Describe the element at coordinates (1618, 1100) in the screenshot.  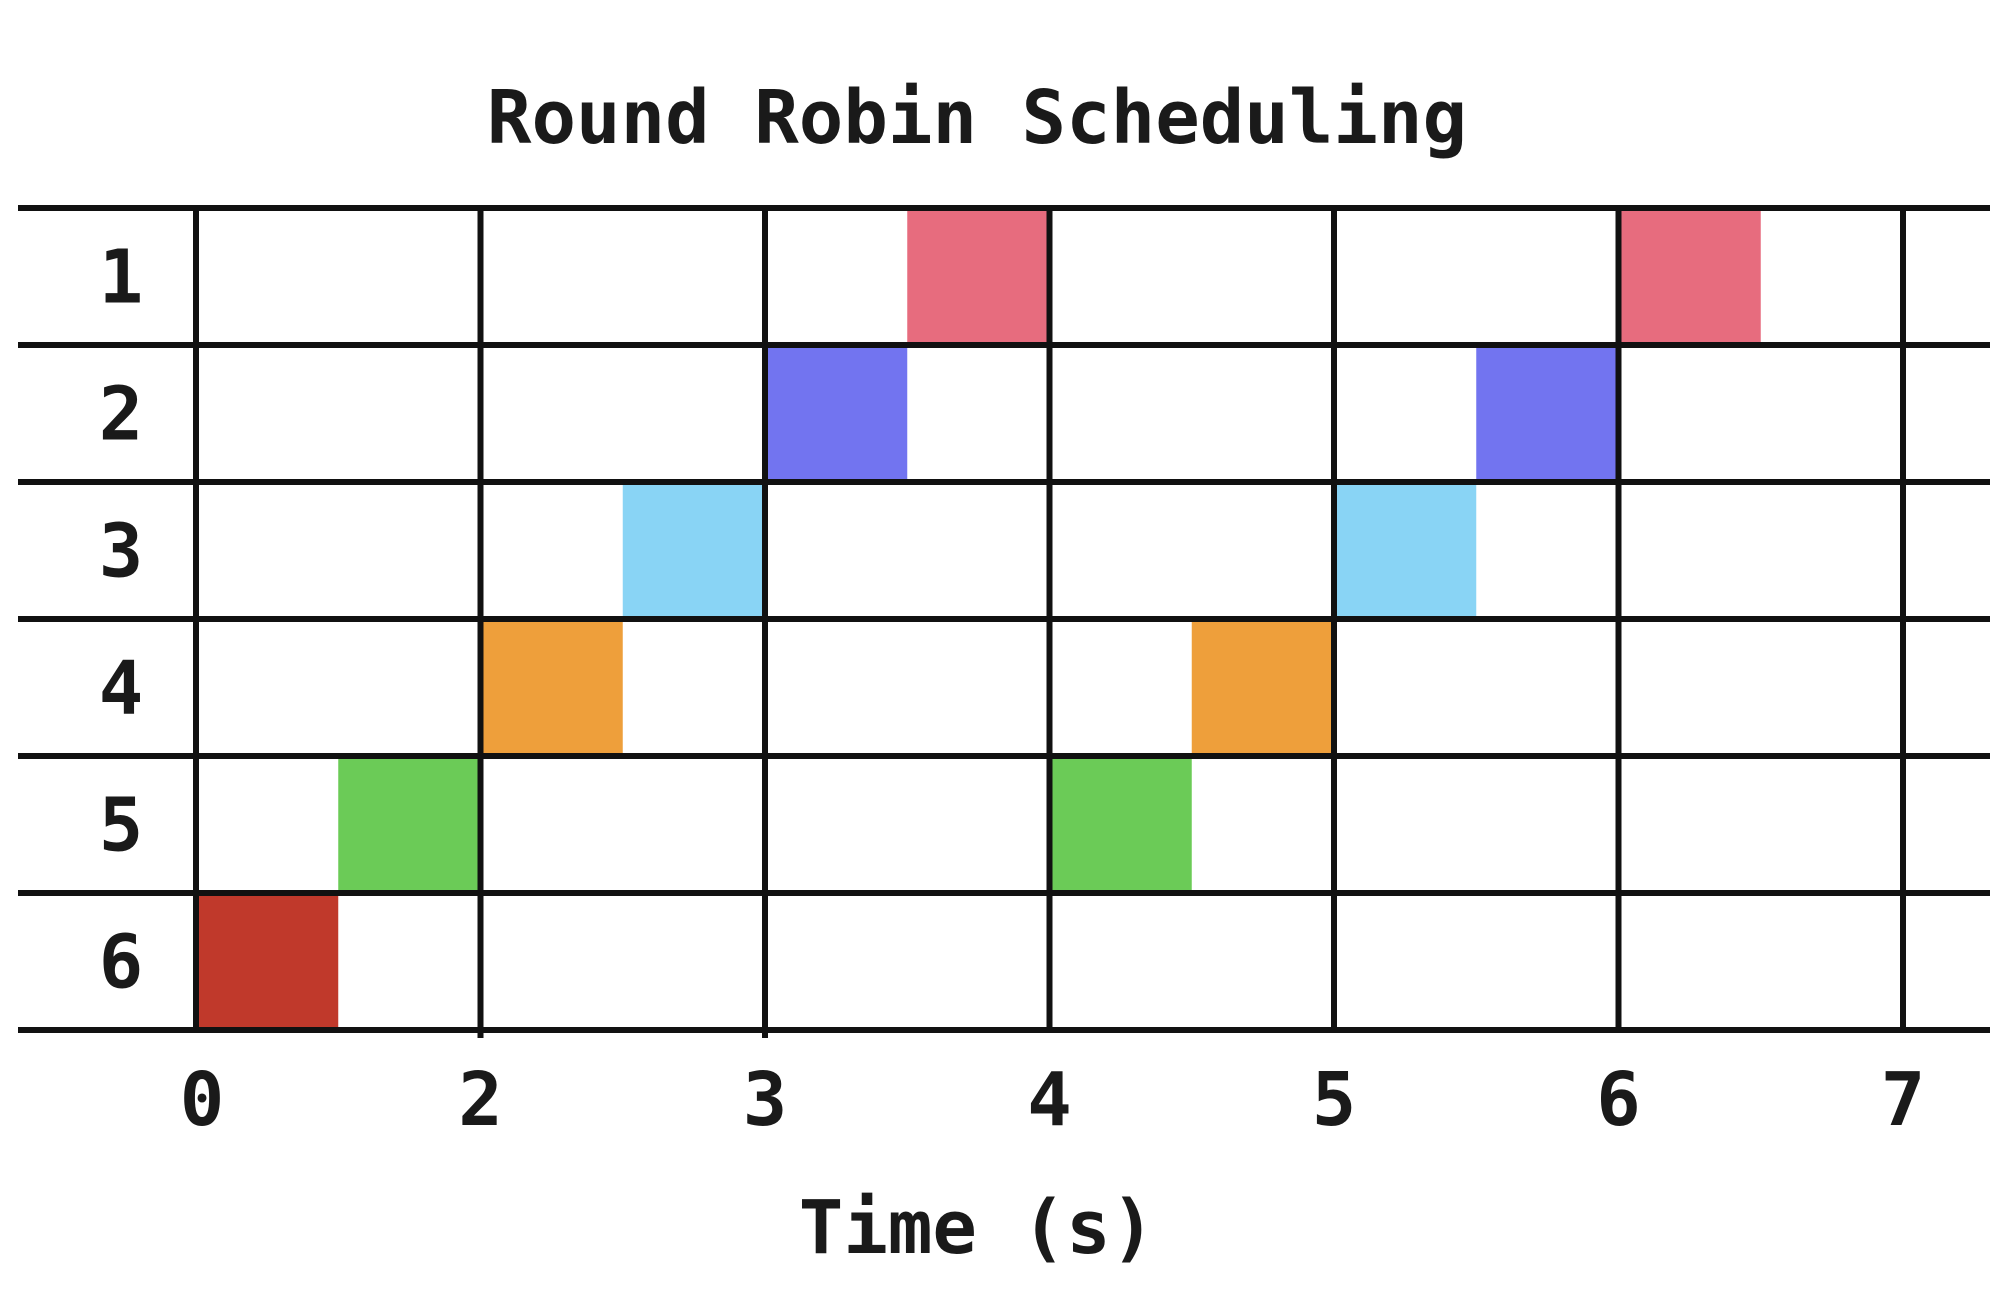
I see `x-tick-label-5: 6` at that location.